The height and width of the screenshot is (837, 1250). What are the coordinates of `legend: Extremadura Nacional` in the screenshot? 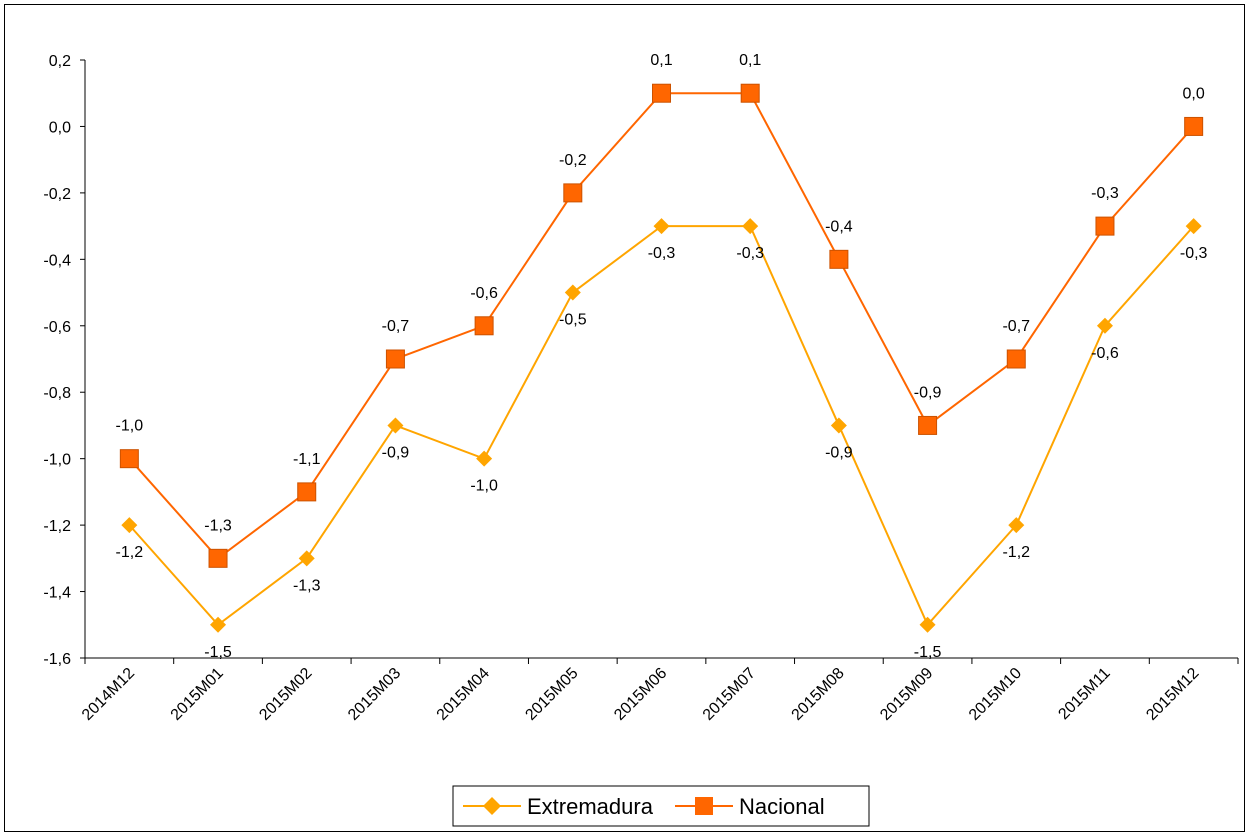 It's located at (661, 806).